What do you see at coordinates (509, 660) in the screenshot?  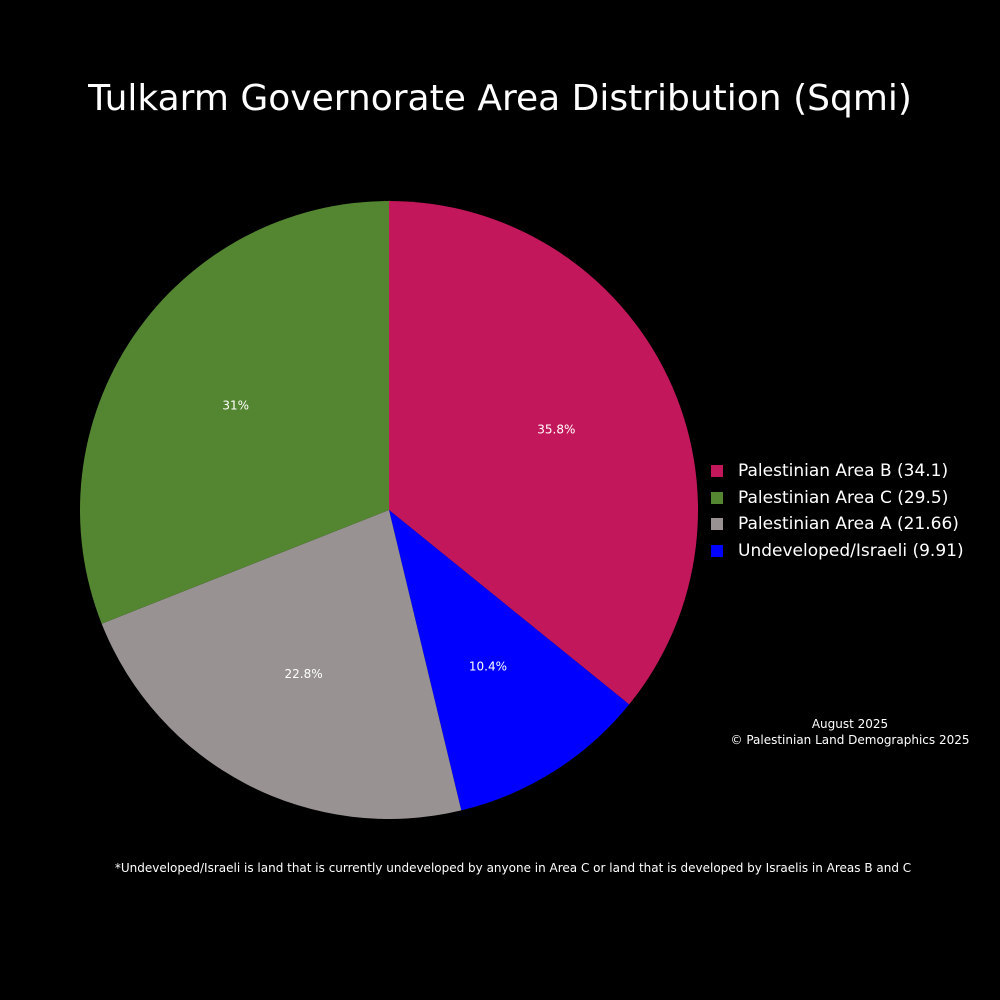 I see `pie-slice-undeveloped-israeli` at bounding box center [509, 660].